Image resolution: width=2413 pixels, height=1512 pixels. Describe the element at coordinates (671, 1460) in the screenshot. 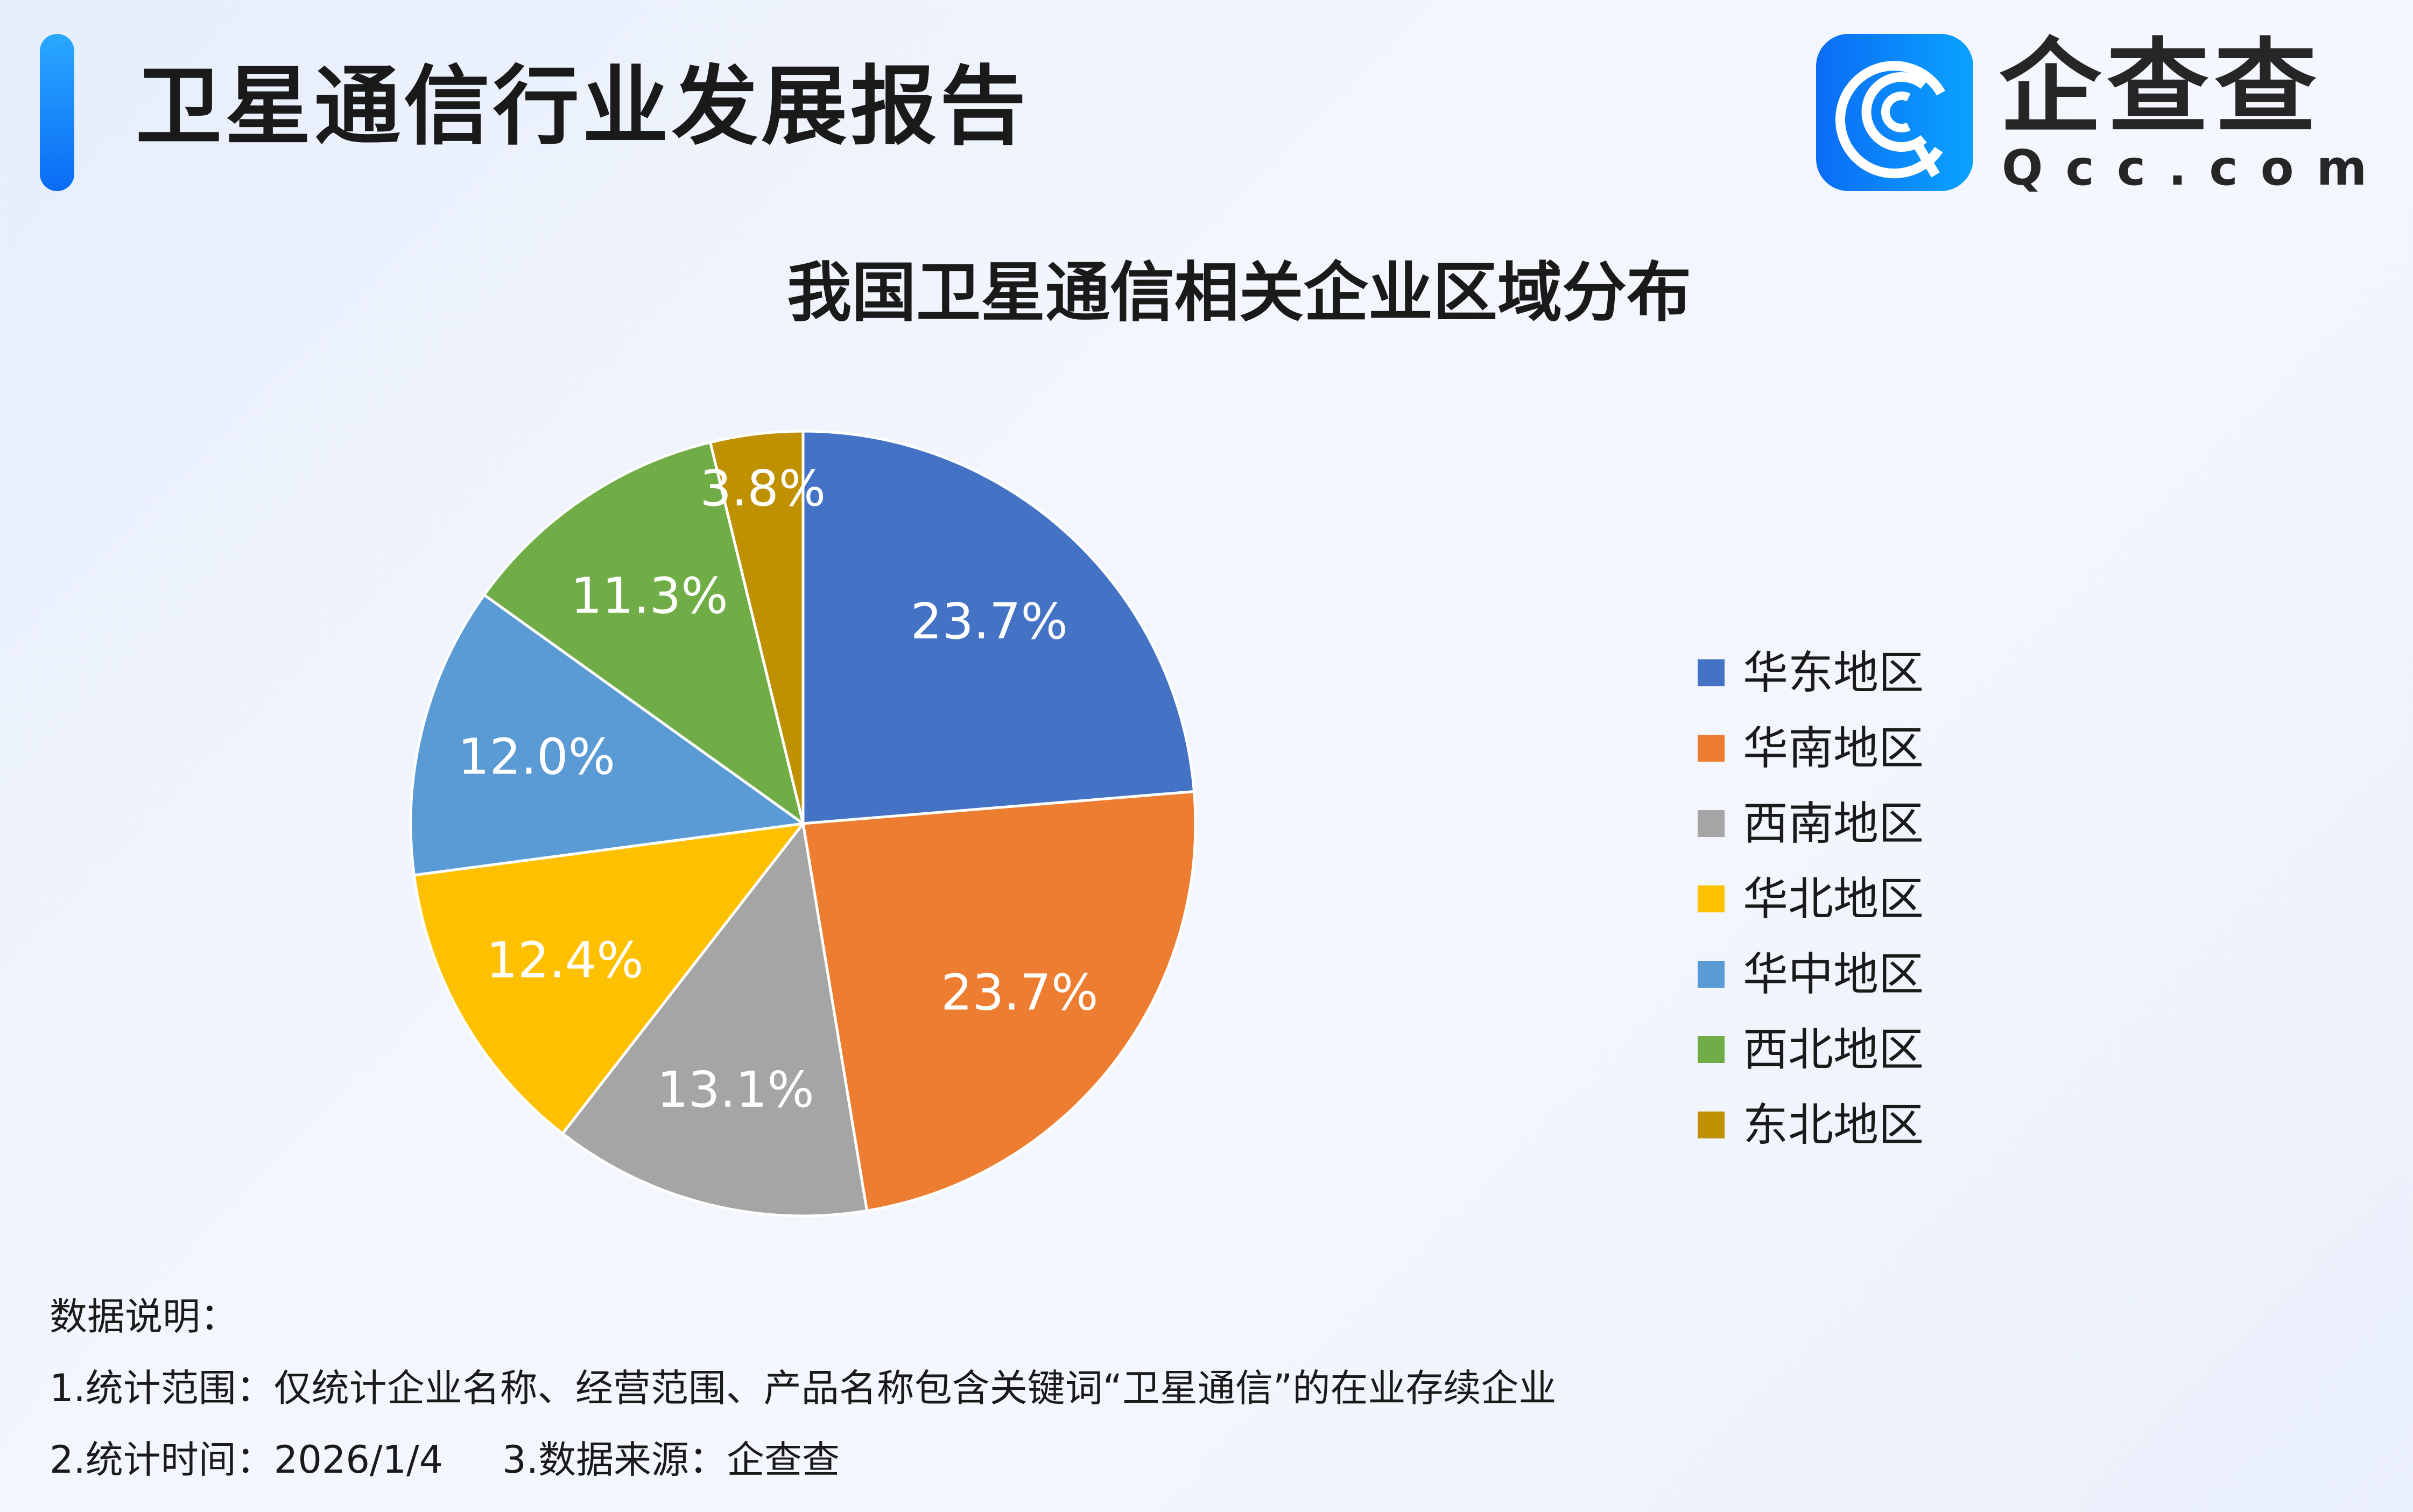

I see `notes-source: 3.数据来源：企查查` at that location.